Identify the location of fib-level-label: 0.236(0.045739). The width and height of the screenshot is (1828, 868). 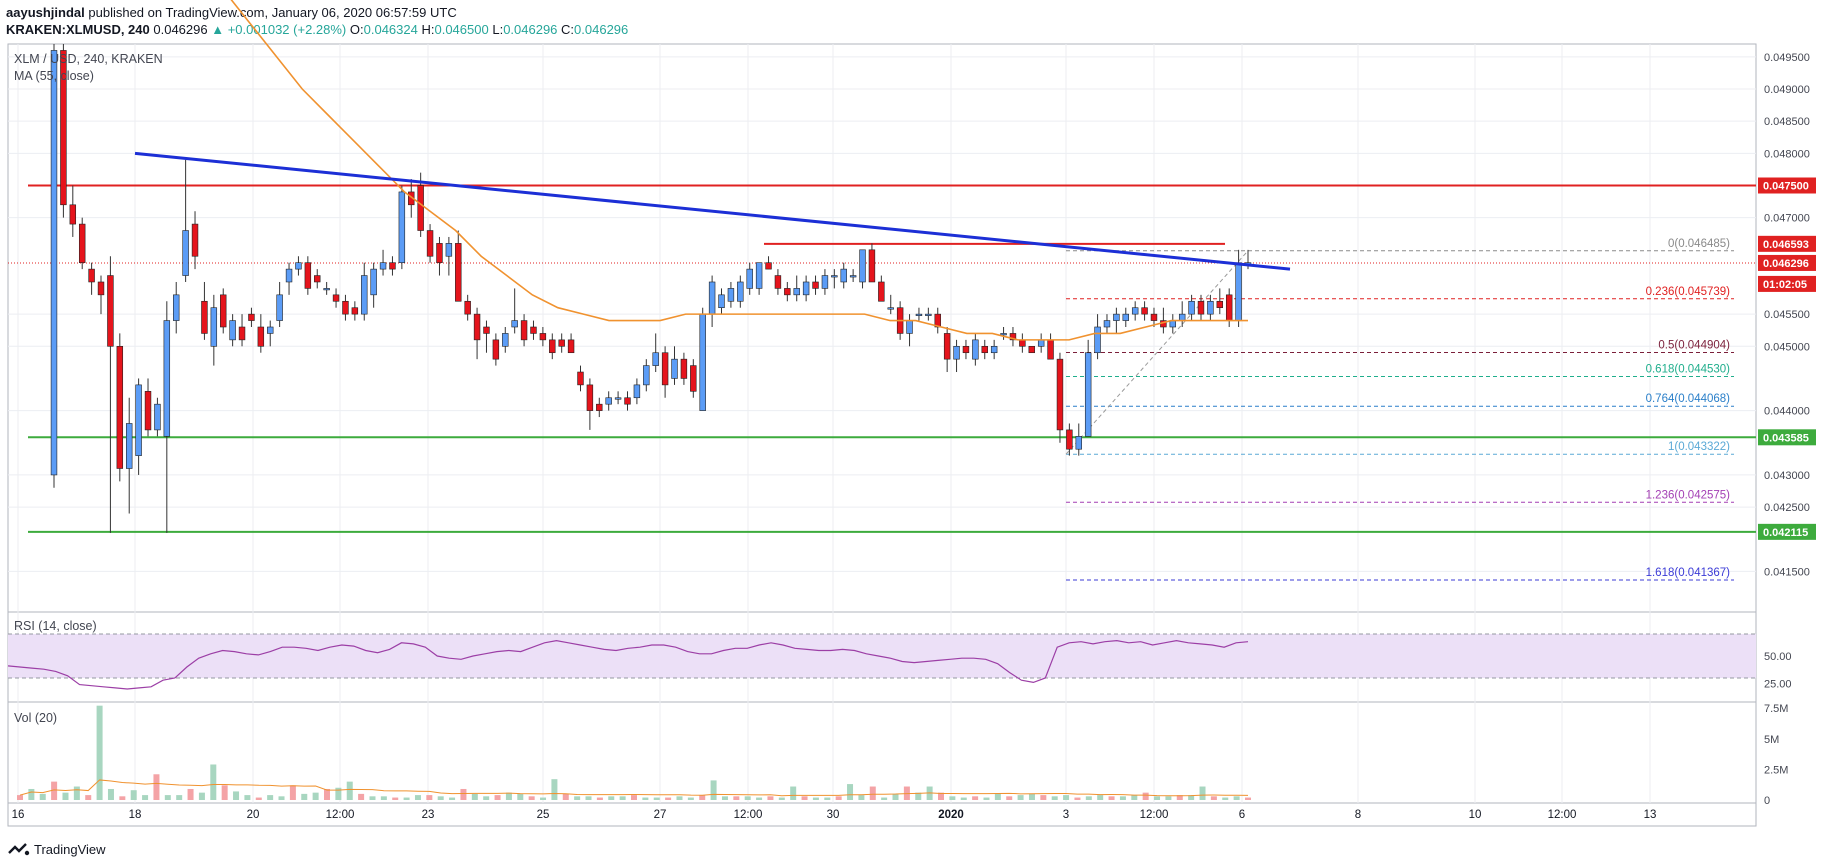
(1688, 292).